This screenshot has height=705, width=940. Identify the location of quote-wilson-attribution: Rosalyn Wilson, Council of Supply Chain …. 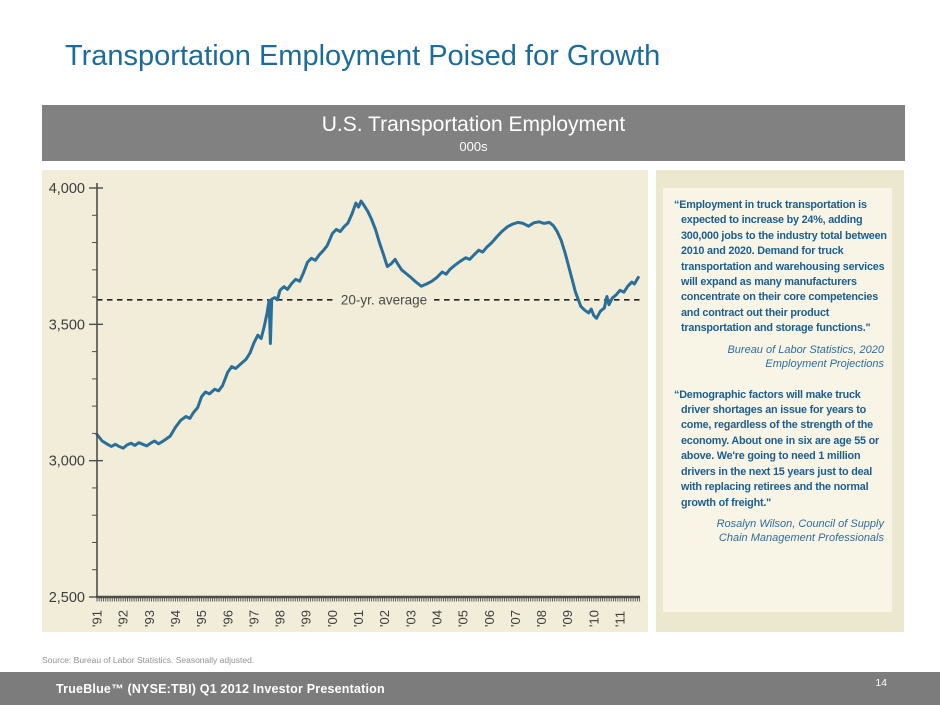
(800, 531).